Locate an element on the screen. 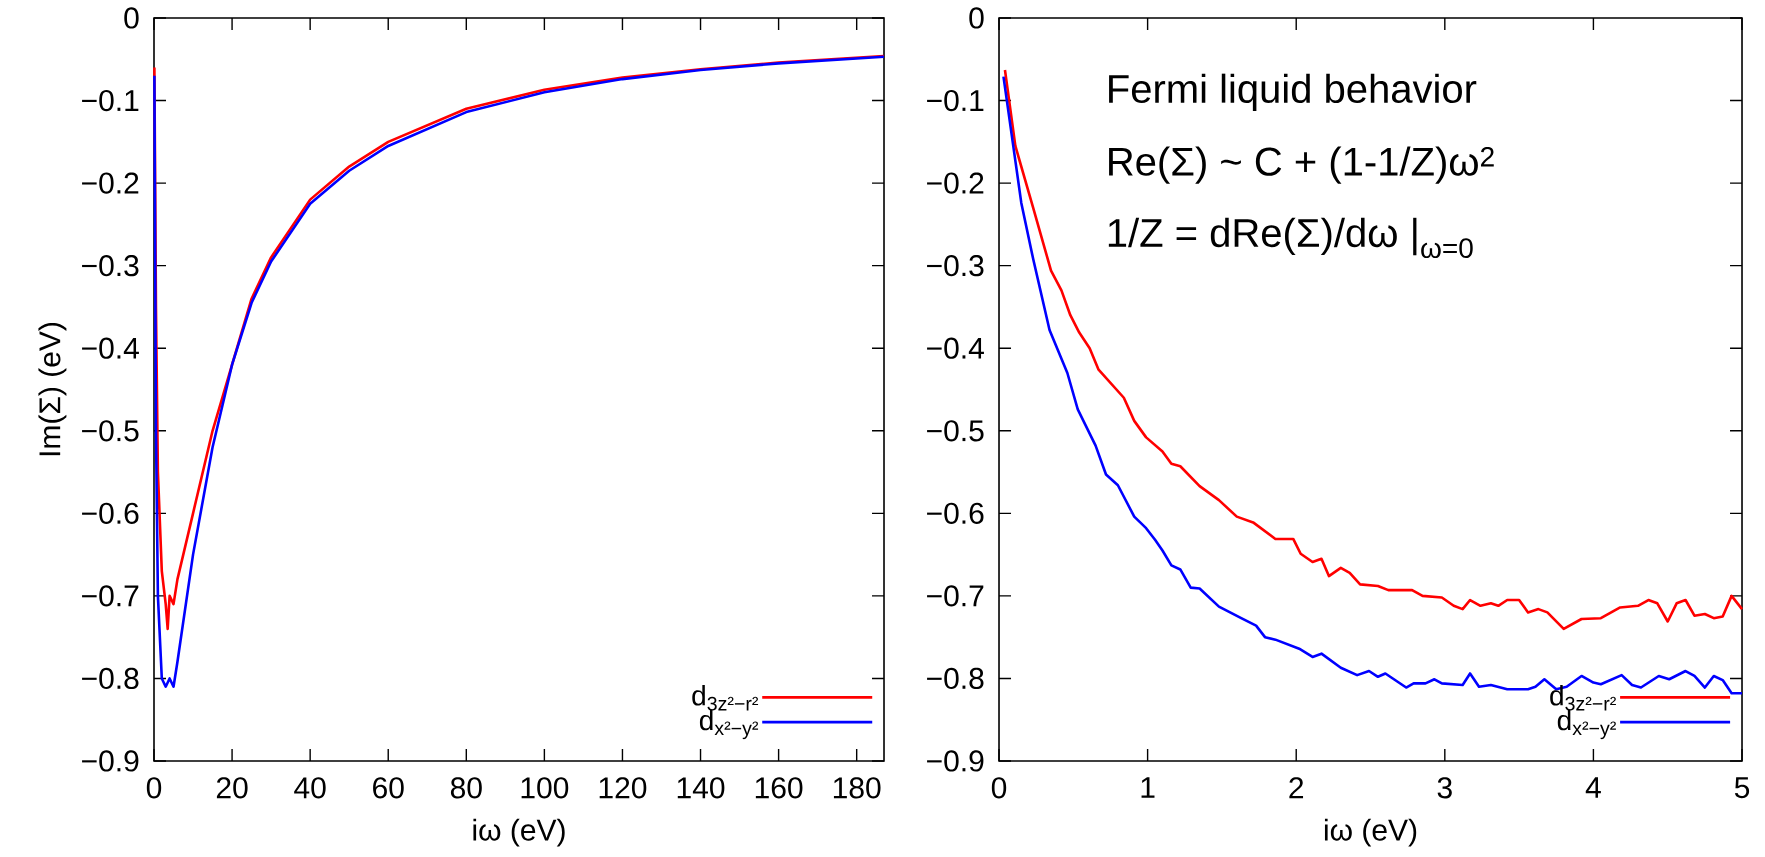  x-tick-label: 160 is located at coordinates (779, 788).